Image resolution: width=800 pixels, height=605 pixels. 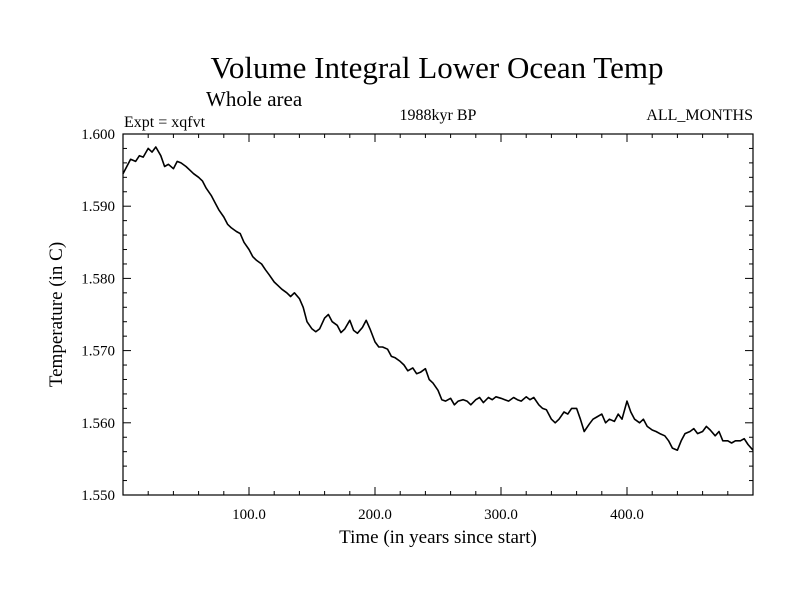 I want to click on x-axis-label: Time (in years since start), so click(x=438, y=537).